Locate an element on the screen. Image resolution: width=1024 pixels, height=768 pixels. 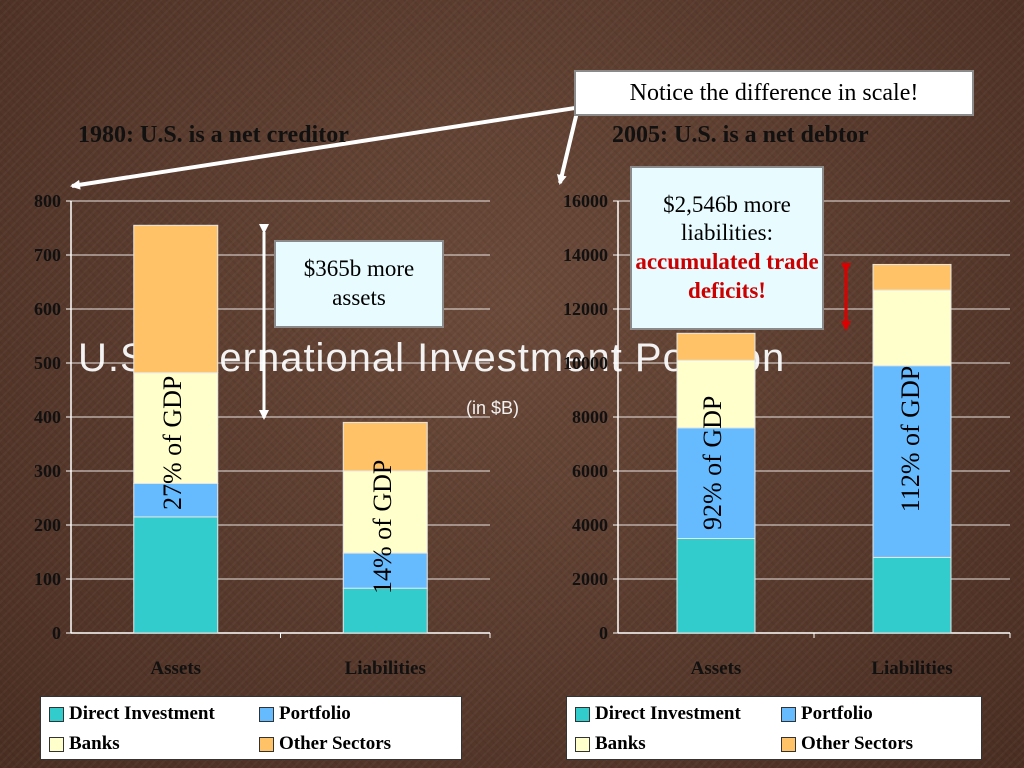
y-tick-label: 300 is located at coordinates (47, 471).